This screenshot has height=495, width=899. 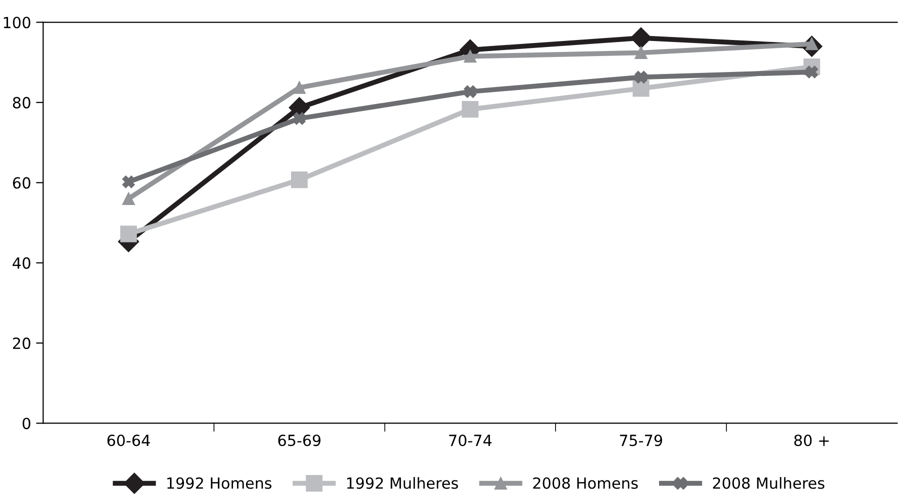 What do you see at coordinates (299, 440) in the screenshot?
I see `x-tick-label: 65-69` at bounding box center [299, 440].